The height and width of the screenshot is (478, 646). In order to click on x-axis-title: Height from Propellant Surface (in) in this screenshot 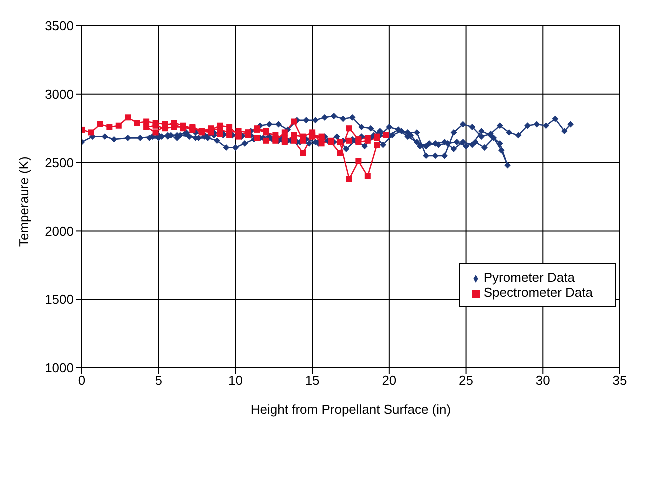, I will do `click(351, 409)`.